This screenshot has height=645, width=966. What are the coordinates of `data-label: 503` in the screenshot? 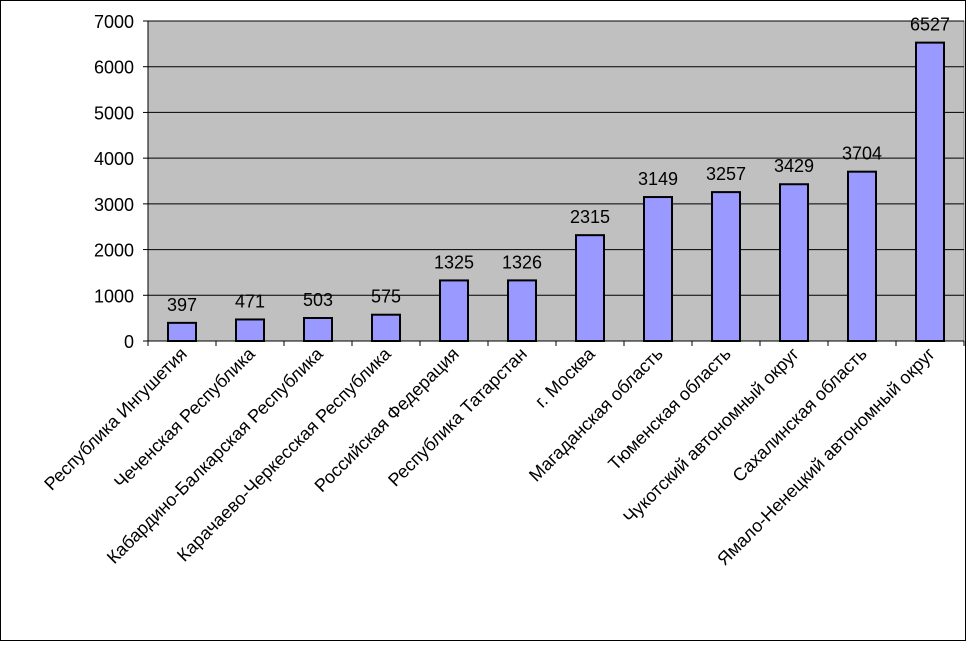 It's located at (318, 300).